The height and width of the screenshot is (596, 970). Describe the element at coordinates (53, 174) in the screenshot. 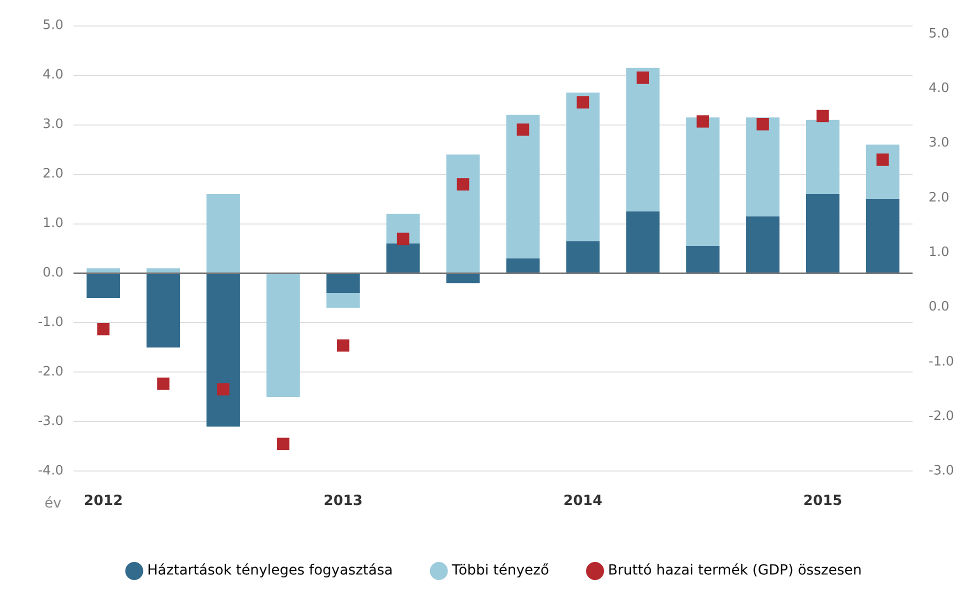

I see `y-tick-label: 2.0` at that location.